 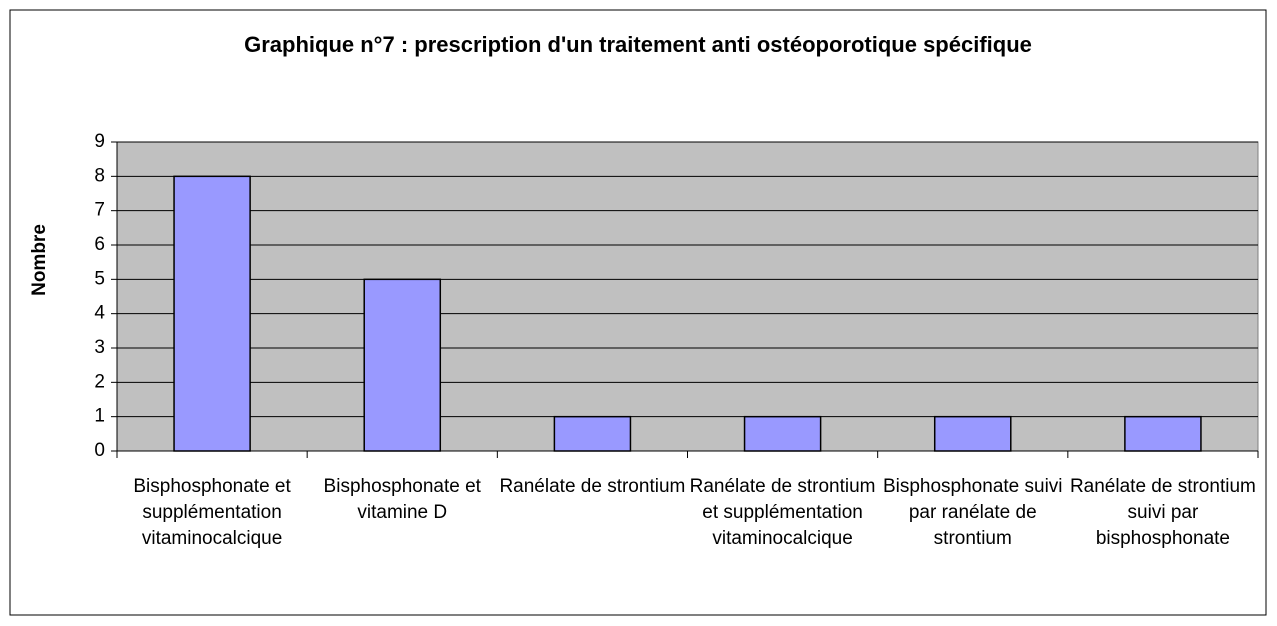 I want to click on y-tick-label: 4, so click(x=99, y=313).